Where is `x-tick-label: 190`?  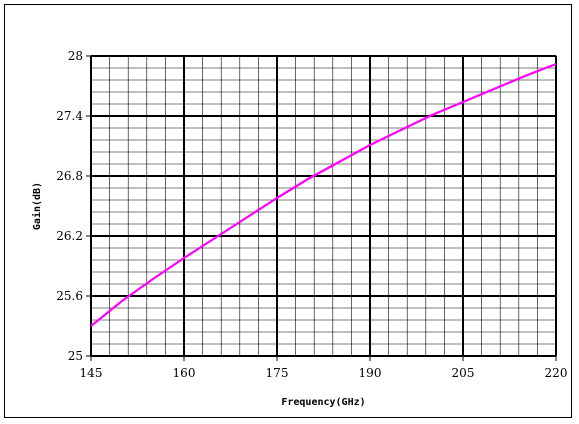 x-tick-label: 190 is located at coordinates (370, 373).